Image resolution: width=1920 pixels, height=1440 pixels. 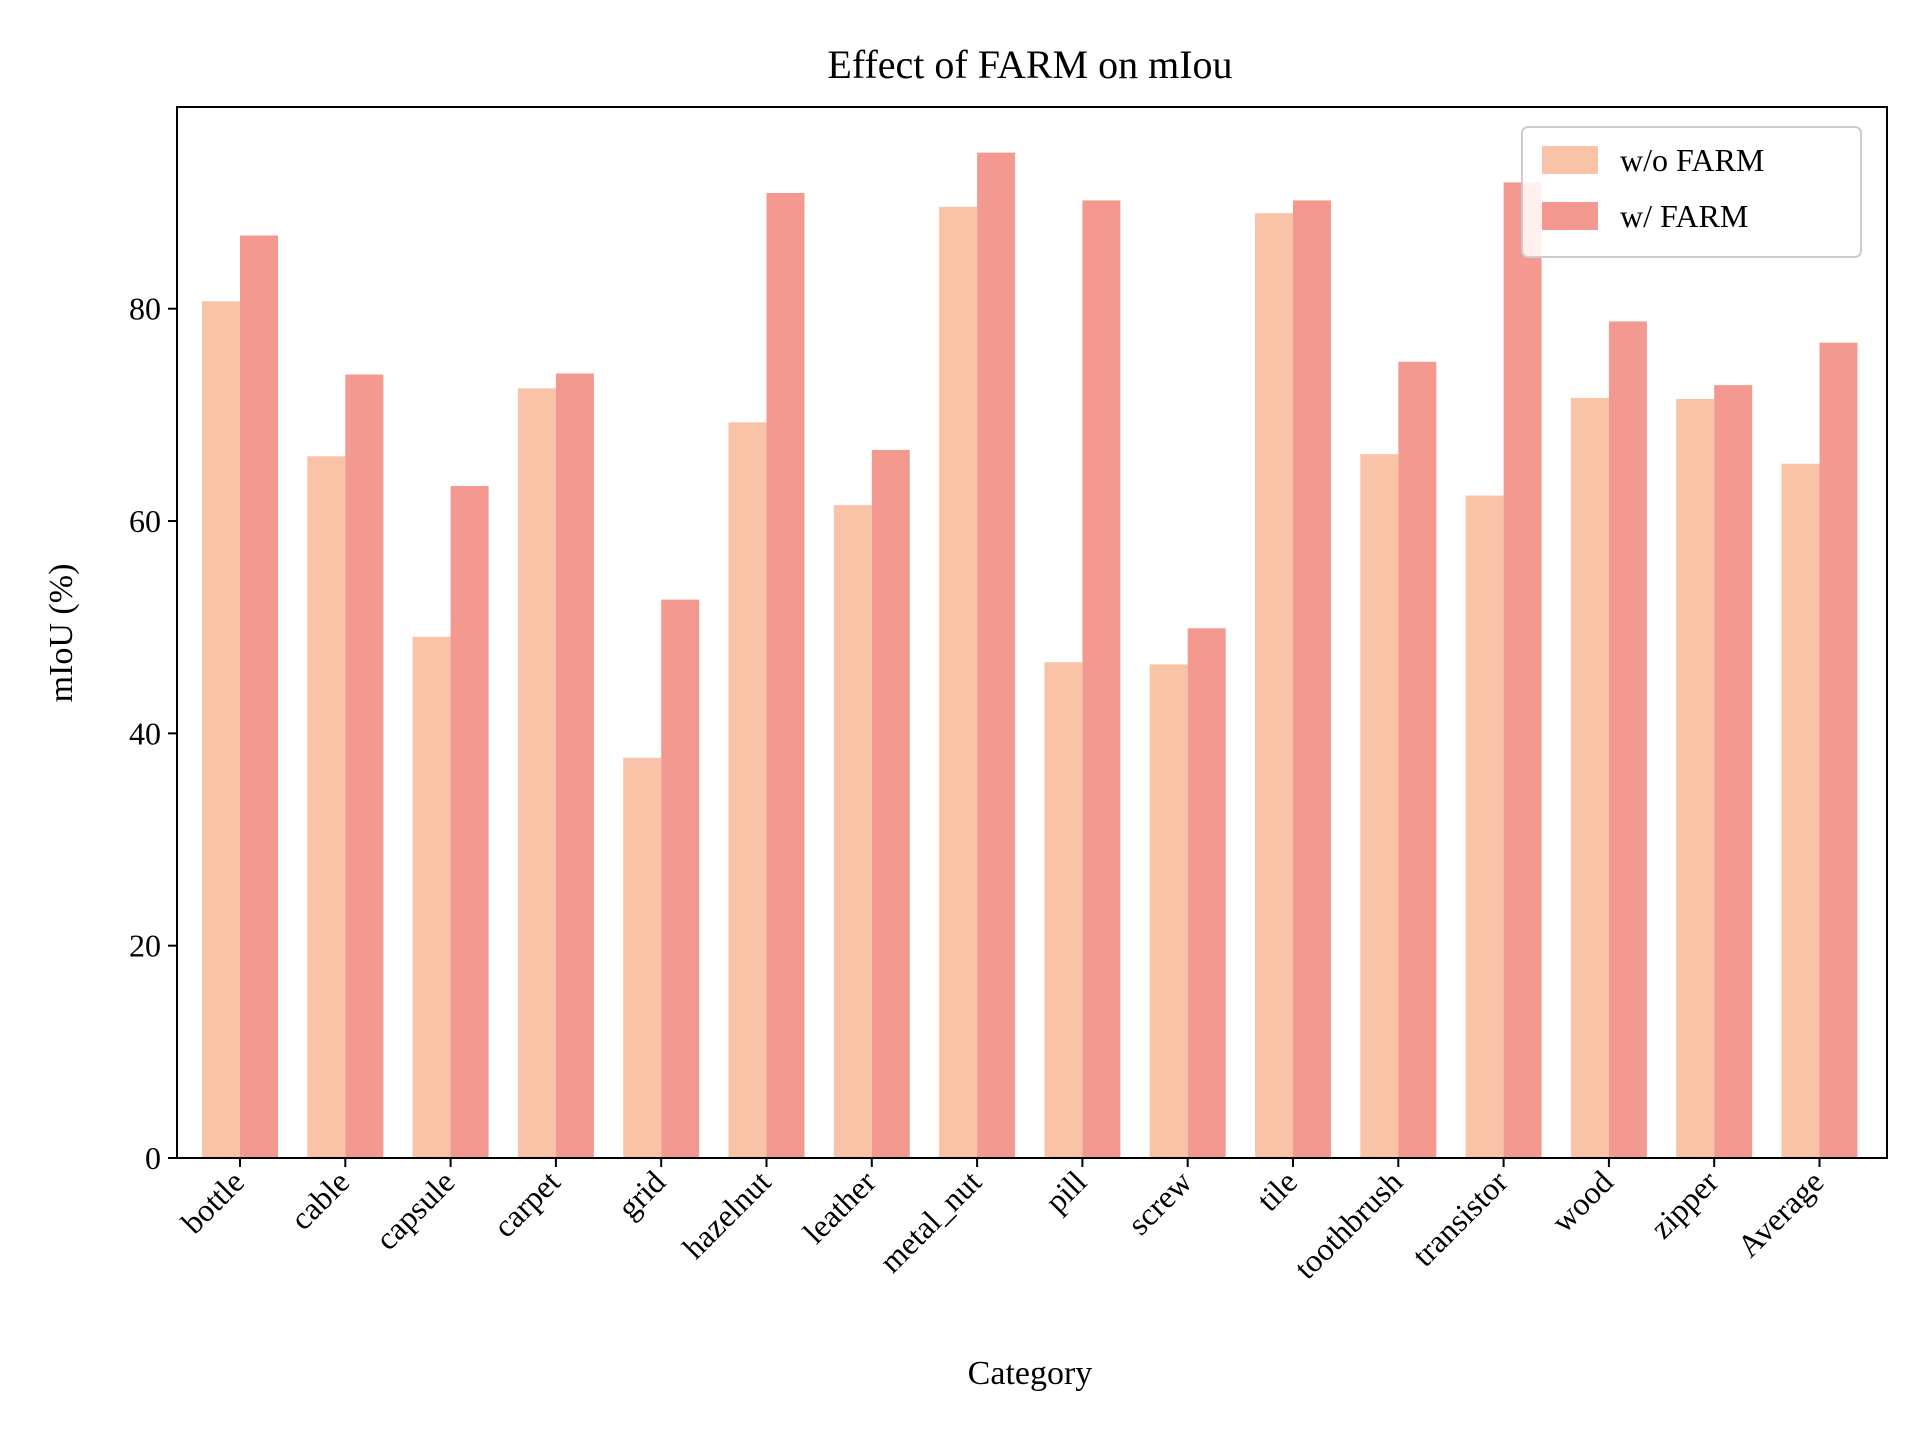 I want to click on x-tick-label: zipper, so click(x=1684, y=1204).